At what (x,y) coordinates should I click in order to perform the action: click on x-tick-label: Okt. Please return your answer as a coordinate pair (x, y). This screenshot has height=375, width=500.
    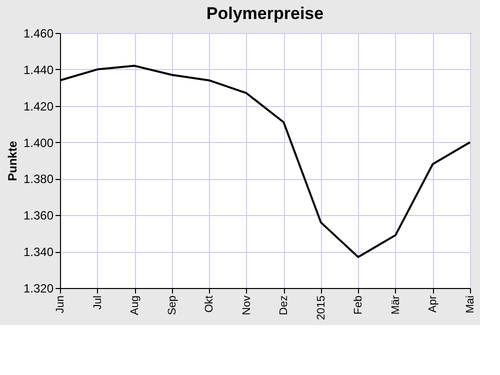
    Looking at the image, I should click on (210, 304).